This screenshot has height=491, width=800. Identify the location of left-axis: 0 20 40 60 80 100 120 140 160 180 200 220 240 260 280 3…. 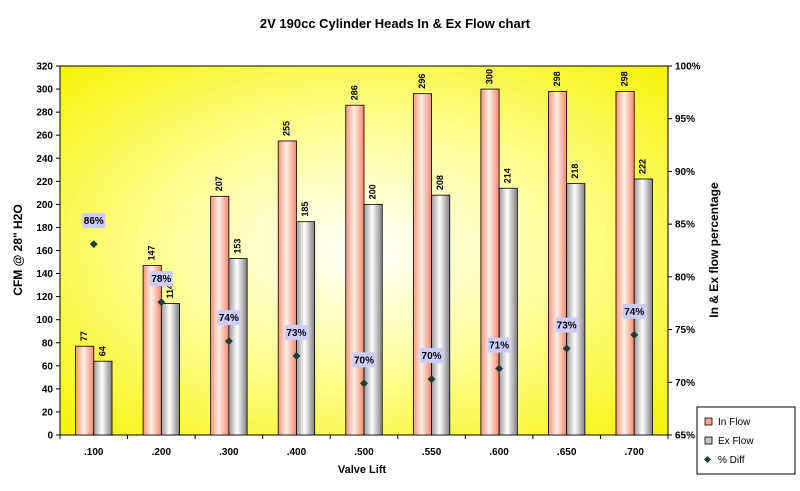
(48, 252).